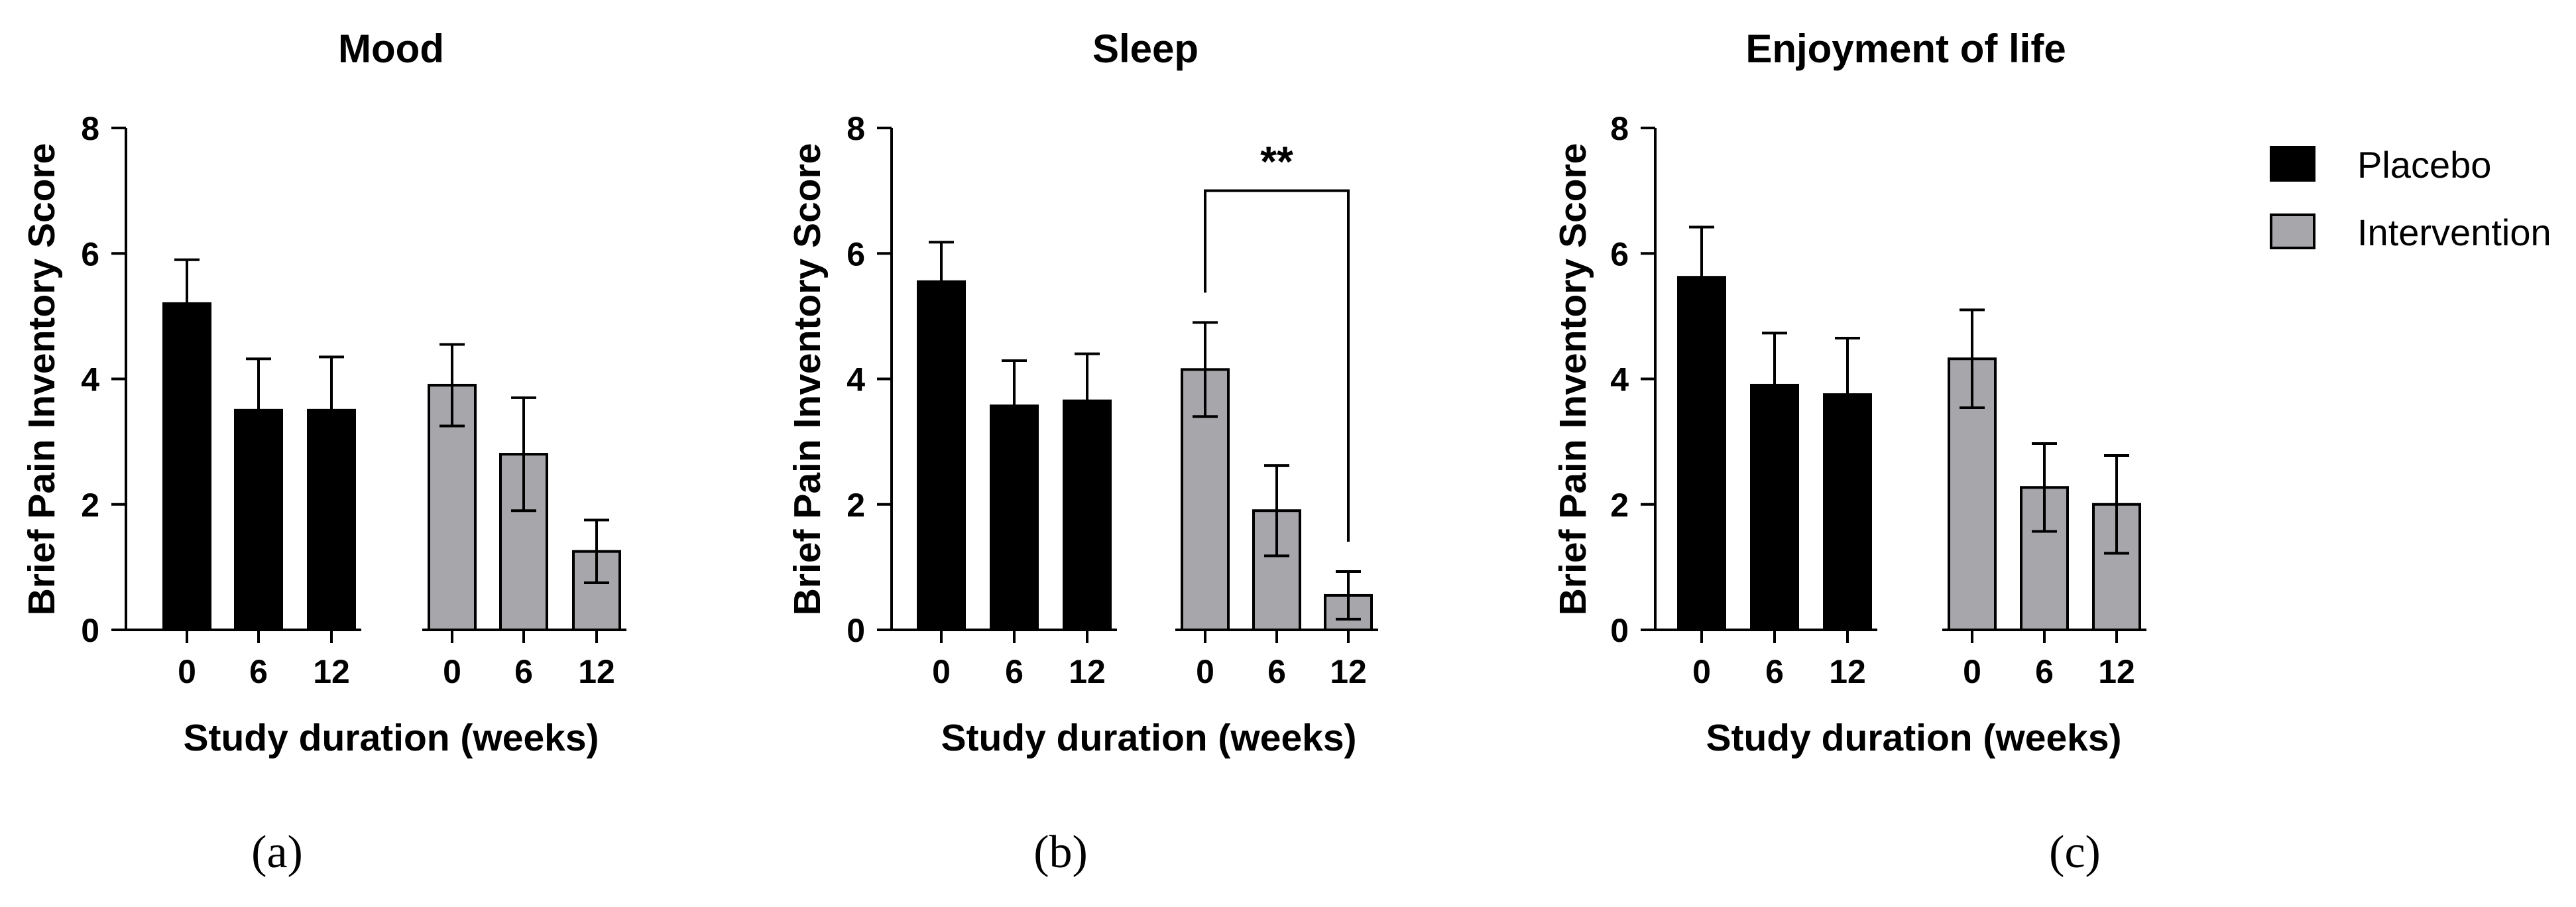 This screenshot has width=2576, height=907. What do you see at coordinates (2424, 165) in the screenshot?
I see `legend-label-placebo: Placebo` at bounding box center [2424, 165].